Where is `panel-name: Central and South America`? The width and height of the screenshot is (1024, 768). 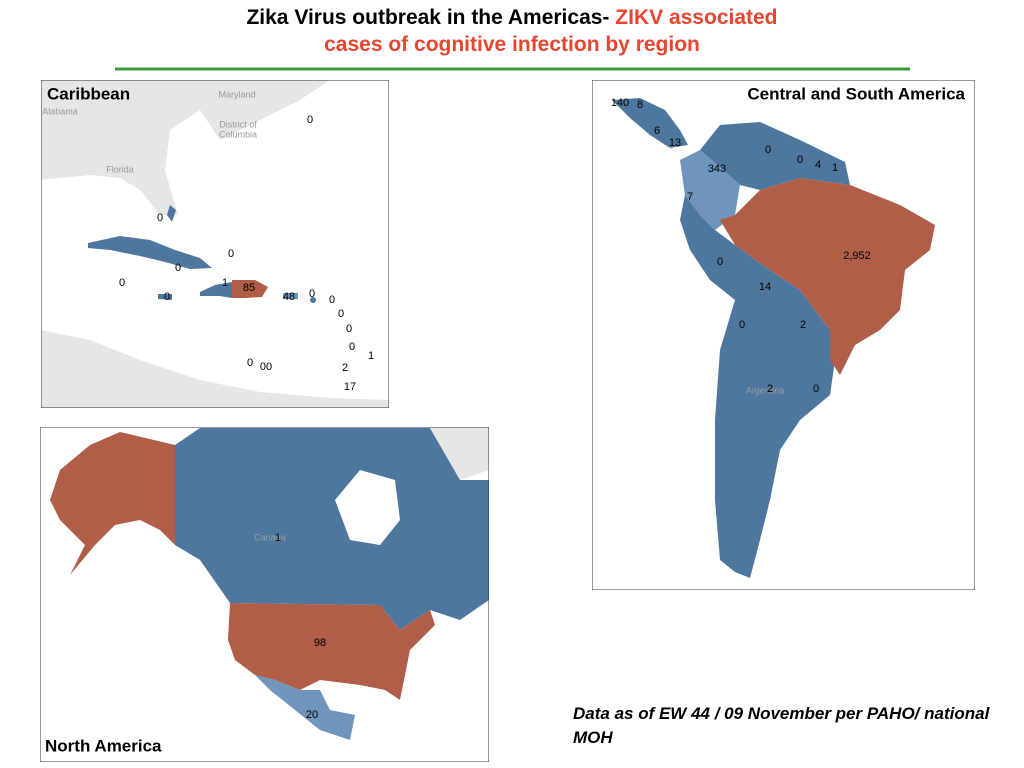
panel-name: Central and South America is located at coordinates (856, 93).